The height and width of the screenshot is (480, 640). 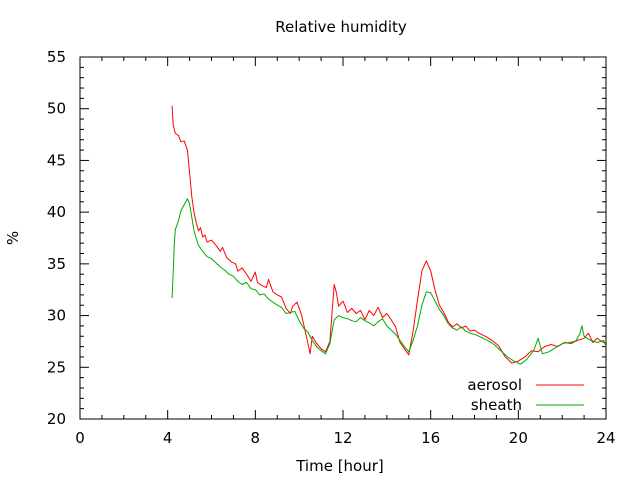 I want to click on chart-title: Relative humidity, so click(x=341, y=27).